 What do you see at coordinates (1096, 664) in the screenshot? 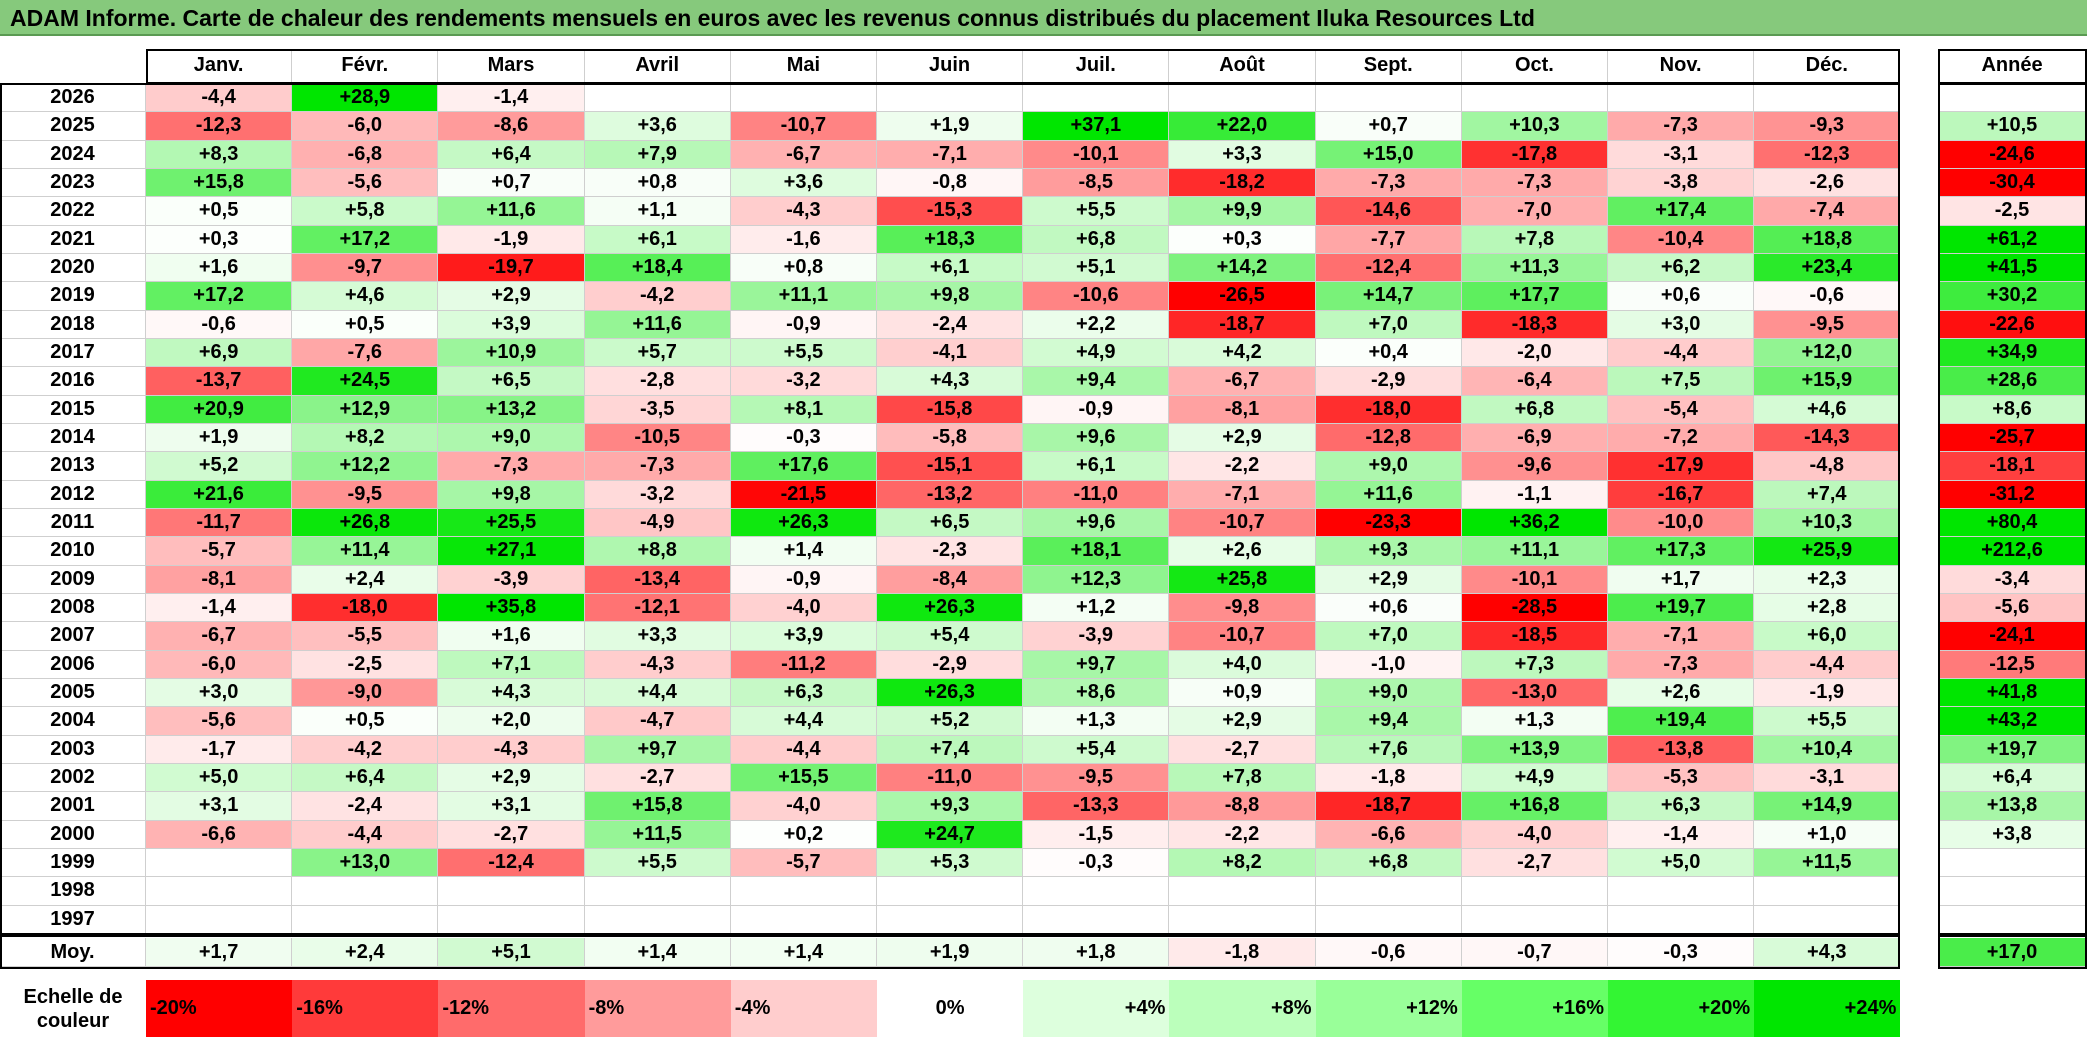
I see `heatmap-cell: +9,7` at bounding box center [1096, 664].